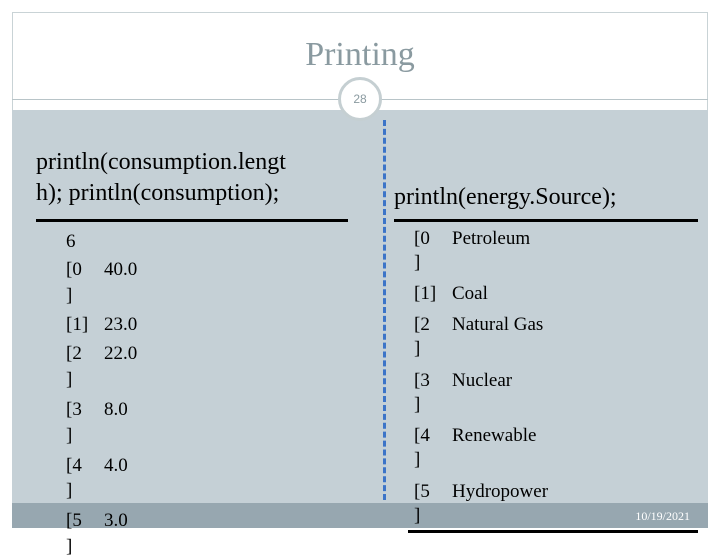  Describe the element at coordinates (116, 520) in the screenshot. I see `entry-value: 3.0` at that location.